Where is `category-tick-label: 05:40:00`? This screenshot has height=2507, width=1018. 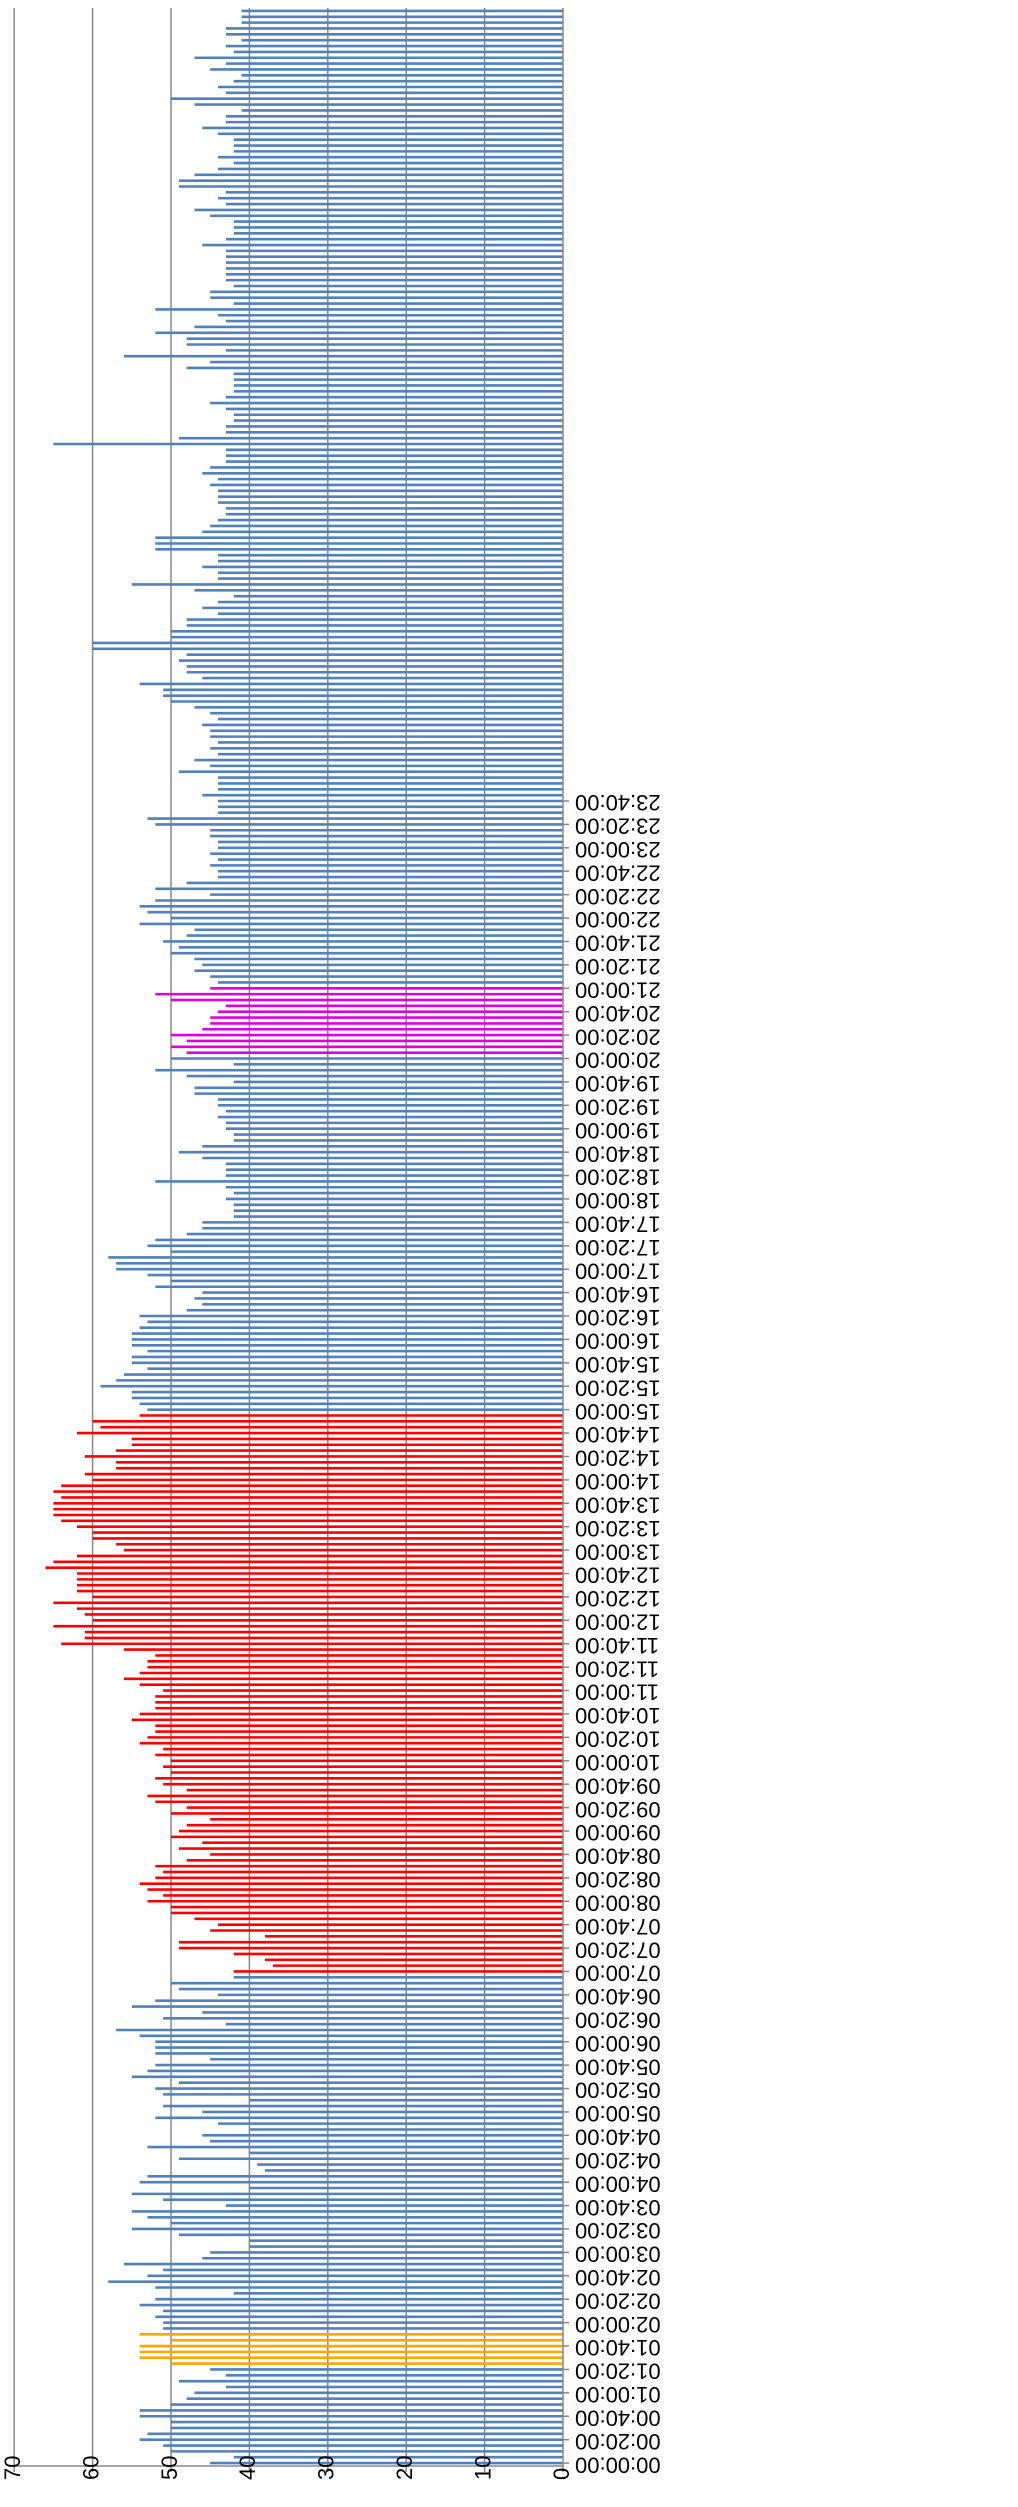 category-tick-label: 05:40:00 is located at coordinates (618, 2066).